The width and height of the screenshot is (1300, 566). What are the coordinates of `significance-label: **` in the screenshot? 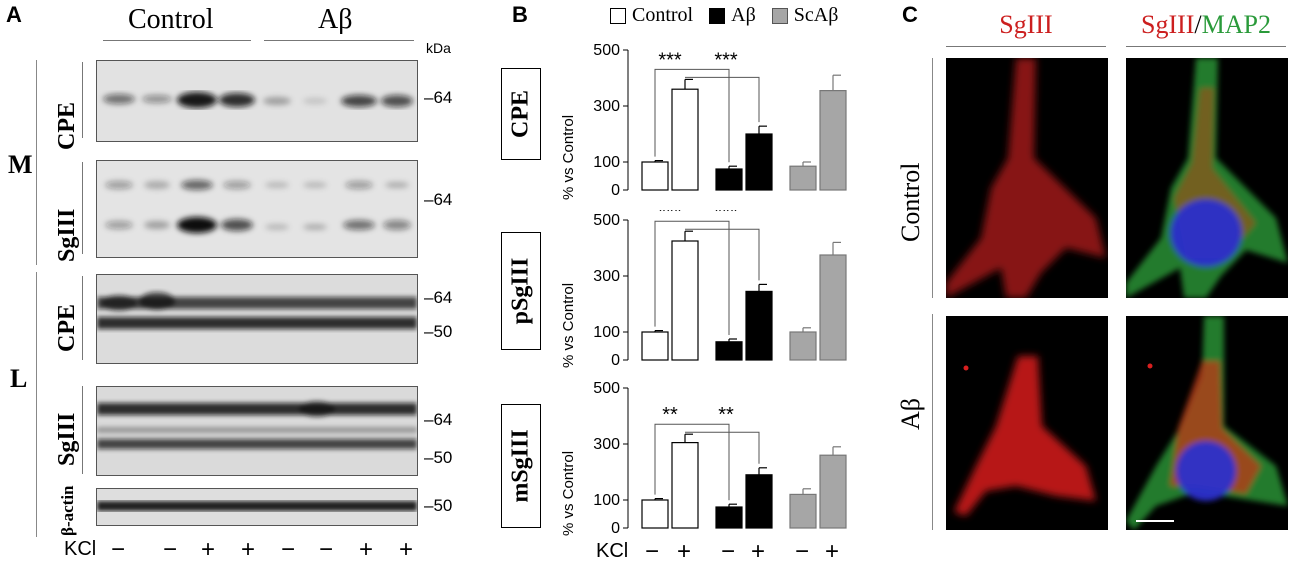 It's located at (726, 415).